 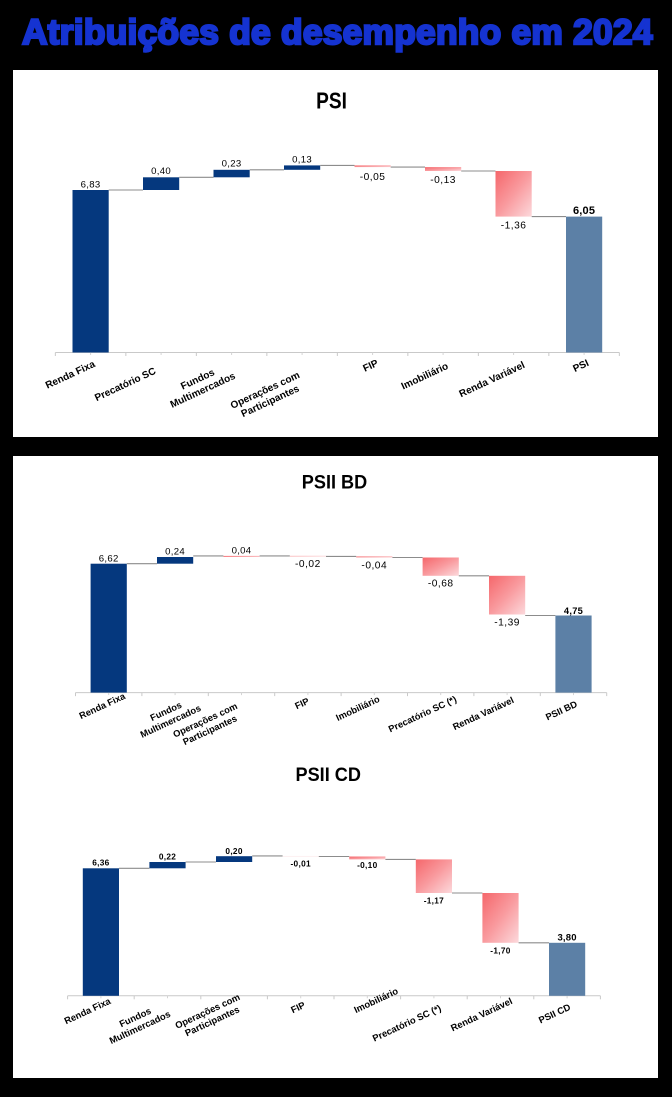 I want to click on svg-text: -0,10, so click(x=367, y=865).